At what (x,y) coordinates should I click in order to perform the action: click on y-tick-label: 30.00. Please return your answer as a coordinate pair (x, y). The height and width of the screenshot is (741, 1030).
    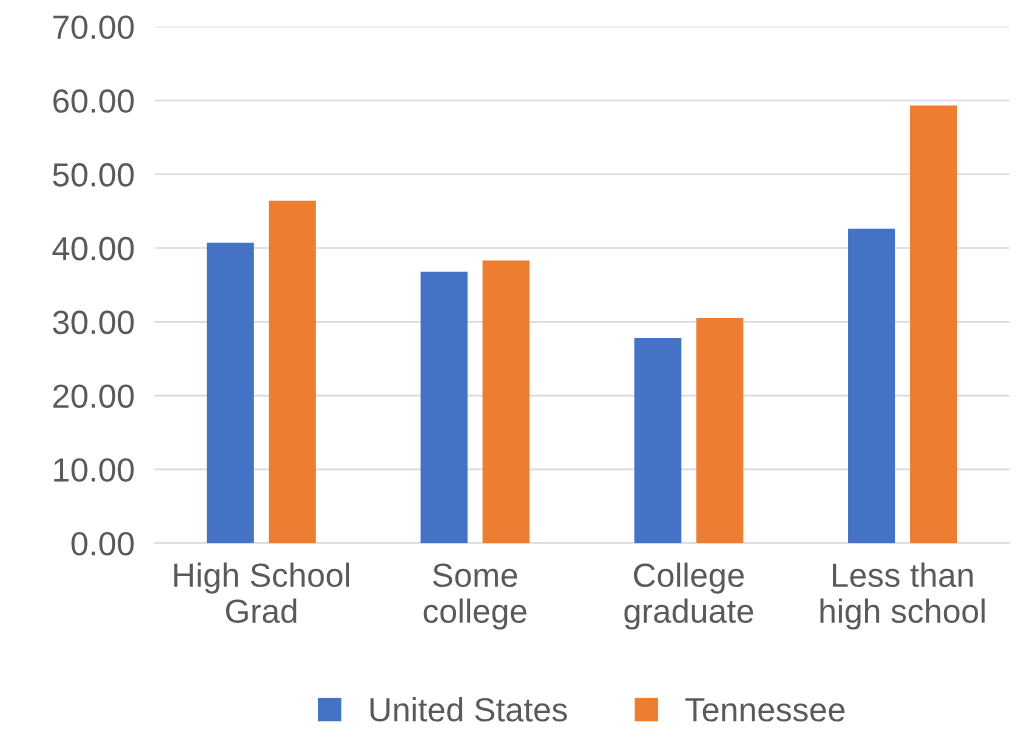
    Looking at the image, I should click on (93, 322).